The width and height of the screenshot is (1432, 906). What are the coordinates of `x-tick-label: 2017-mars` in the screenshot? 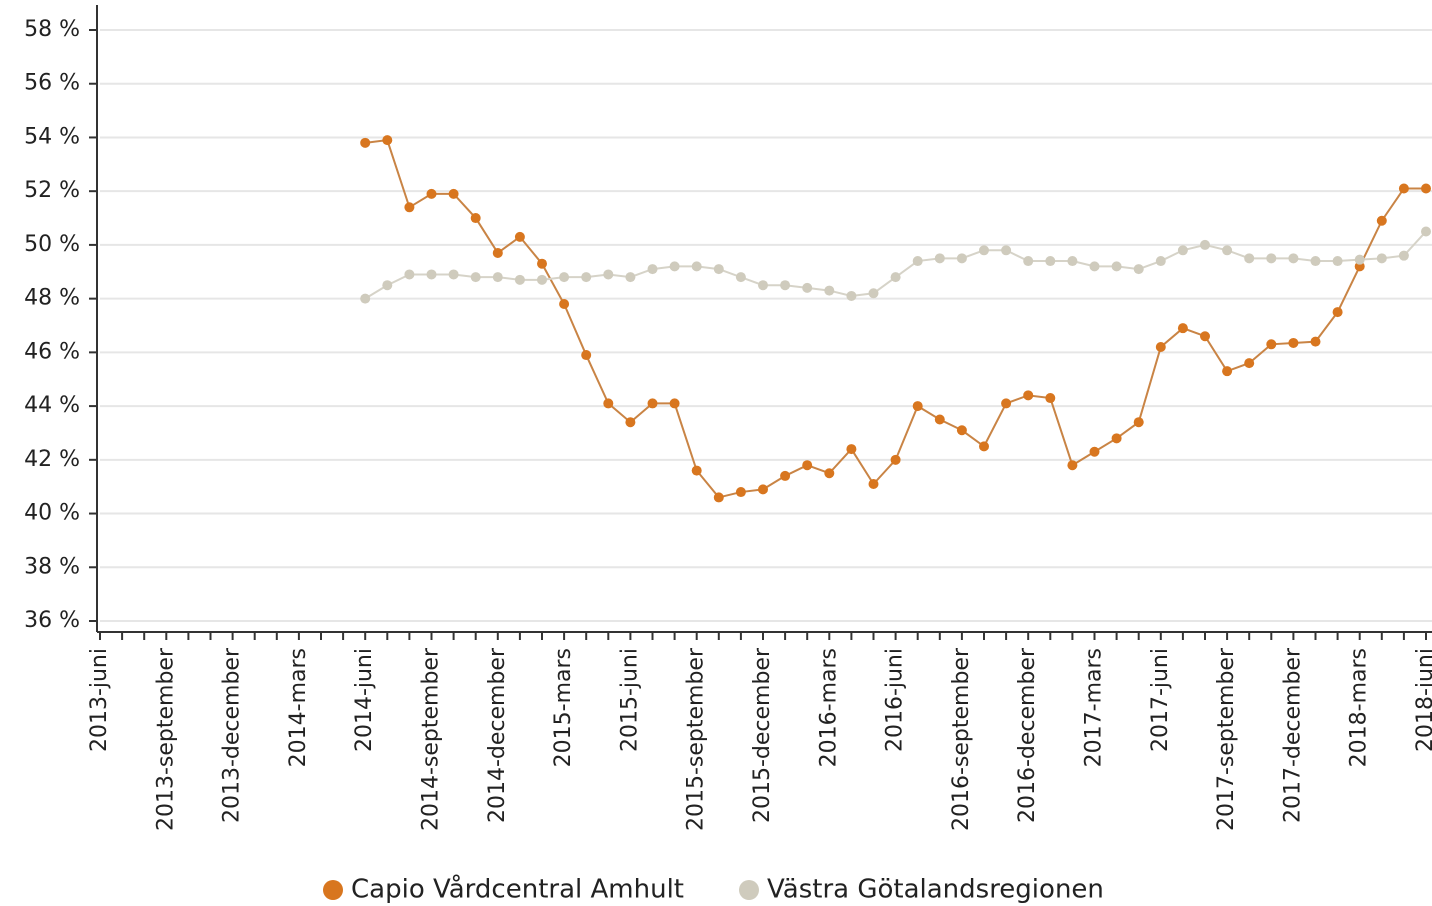 It's located at (1094, 707).